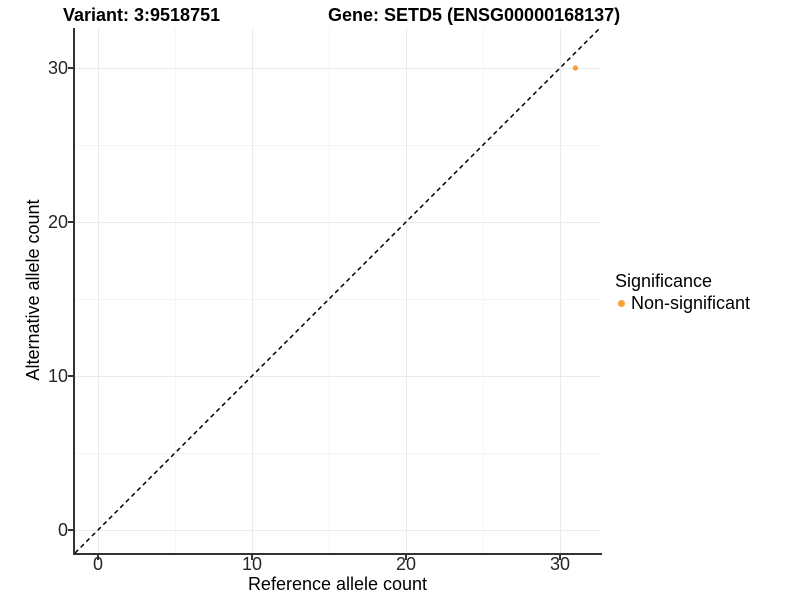 The image size is (800, 600). What do you see at coordinates (406, 564) in the screenshot?
I see `x-tick-label: 20` at bounding box center [406, 564].